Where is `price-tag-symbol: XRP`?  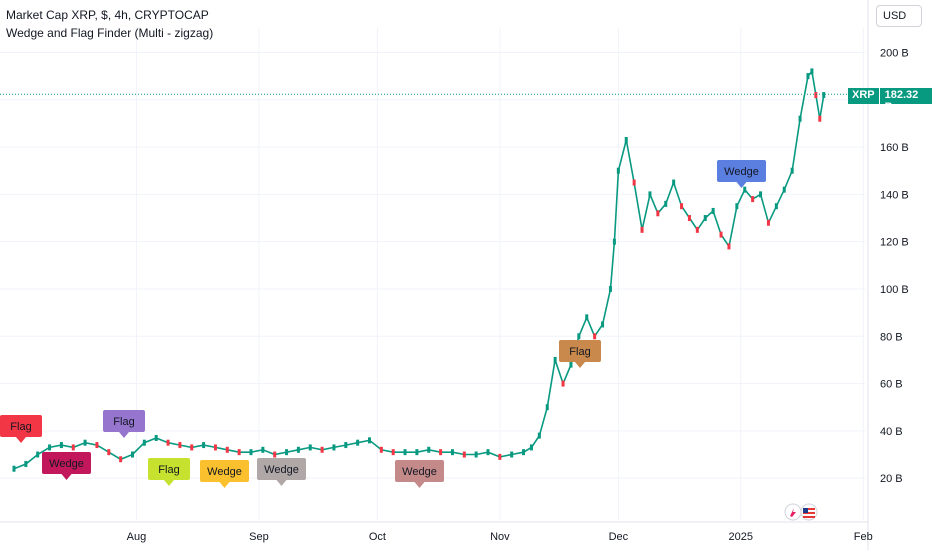 price-tag-symbol: XRP is located at coordinates (864, 96).